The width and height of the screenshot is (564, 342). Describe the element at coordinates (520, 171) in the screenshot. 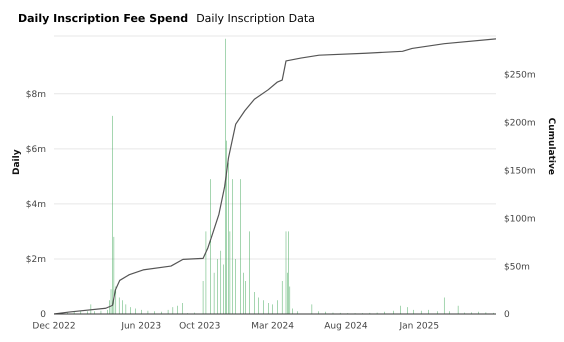

I see `y2-tick-label: $150m` at that location.